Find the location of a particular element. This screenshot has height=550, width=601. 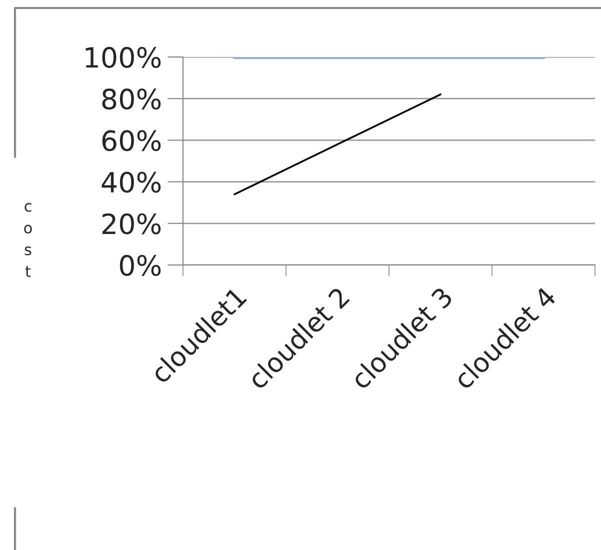

y-tick-label: 60% is located at coordinates (131, 141).